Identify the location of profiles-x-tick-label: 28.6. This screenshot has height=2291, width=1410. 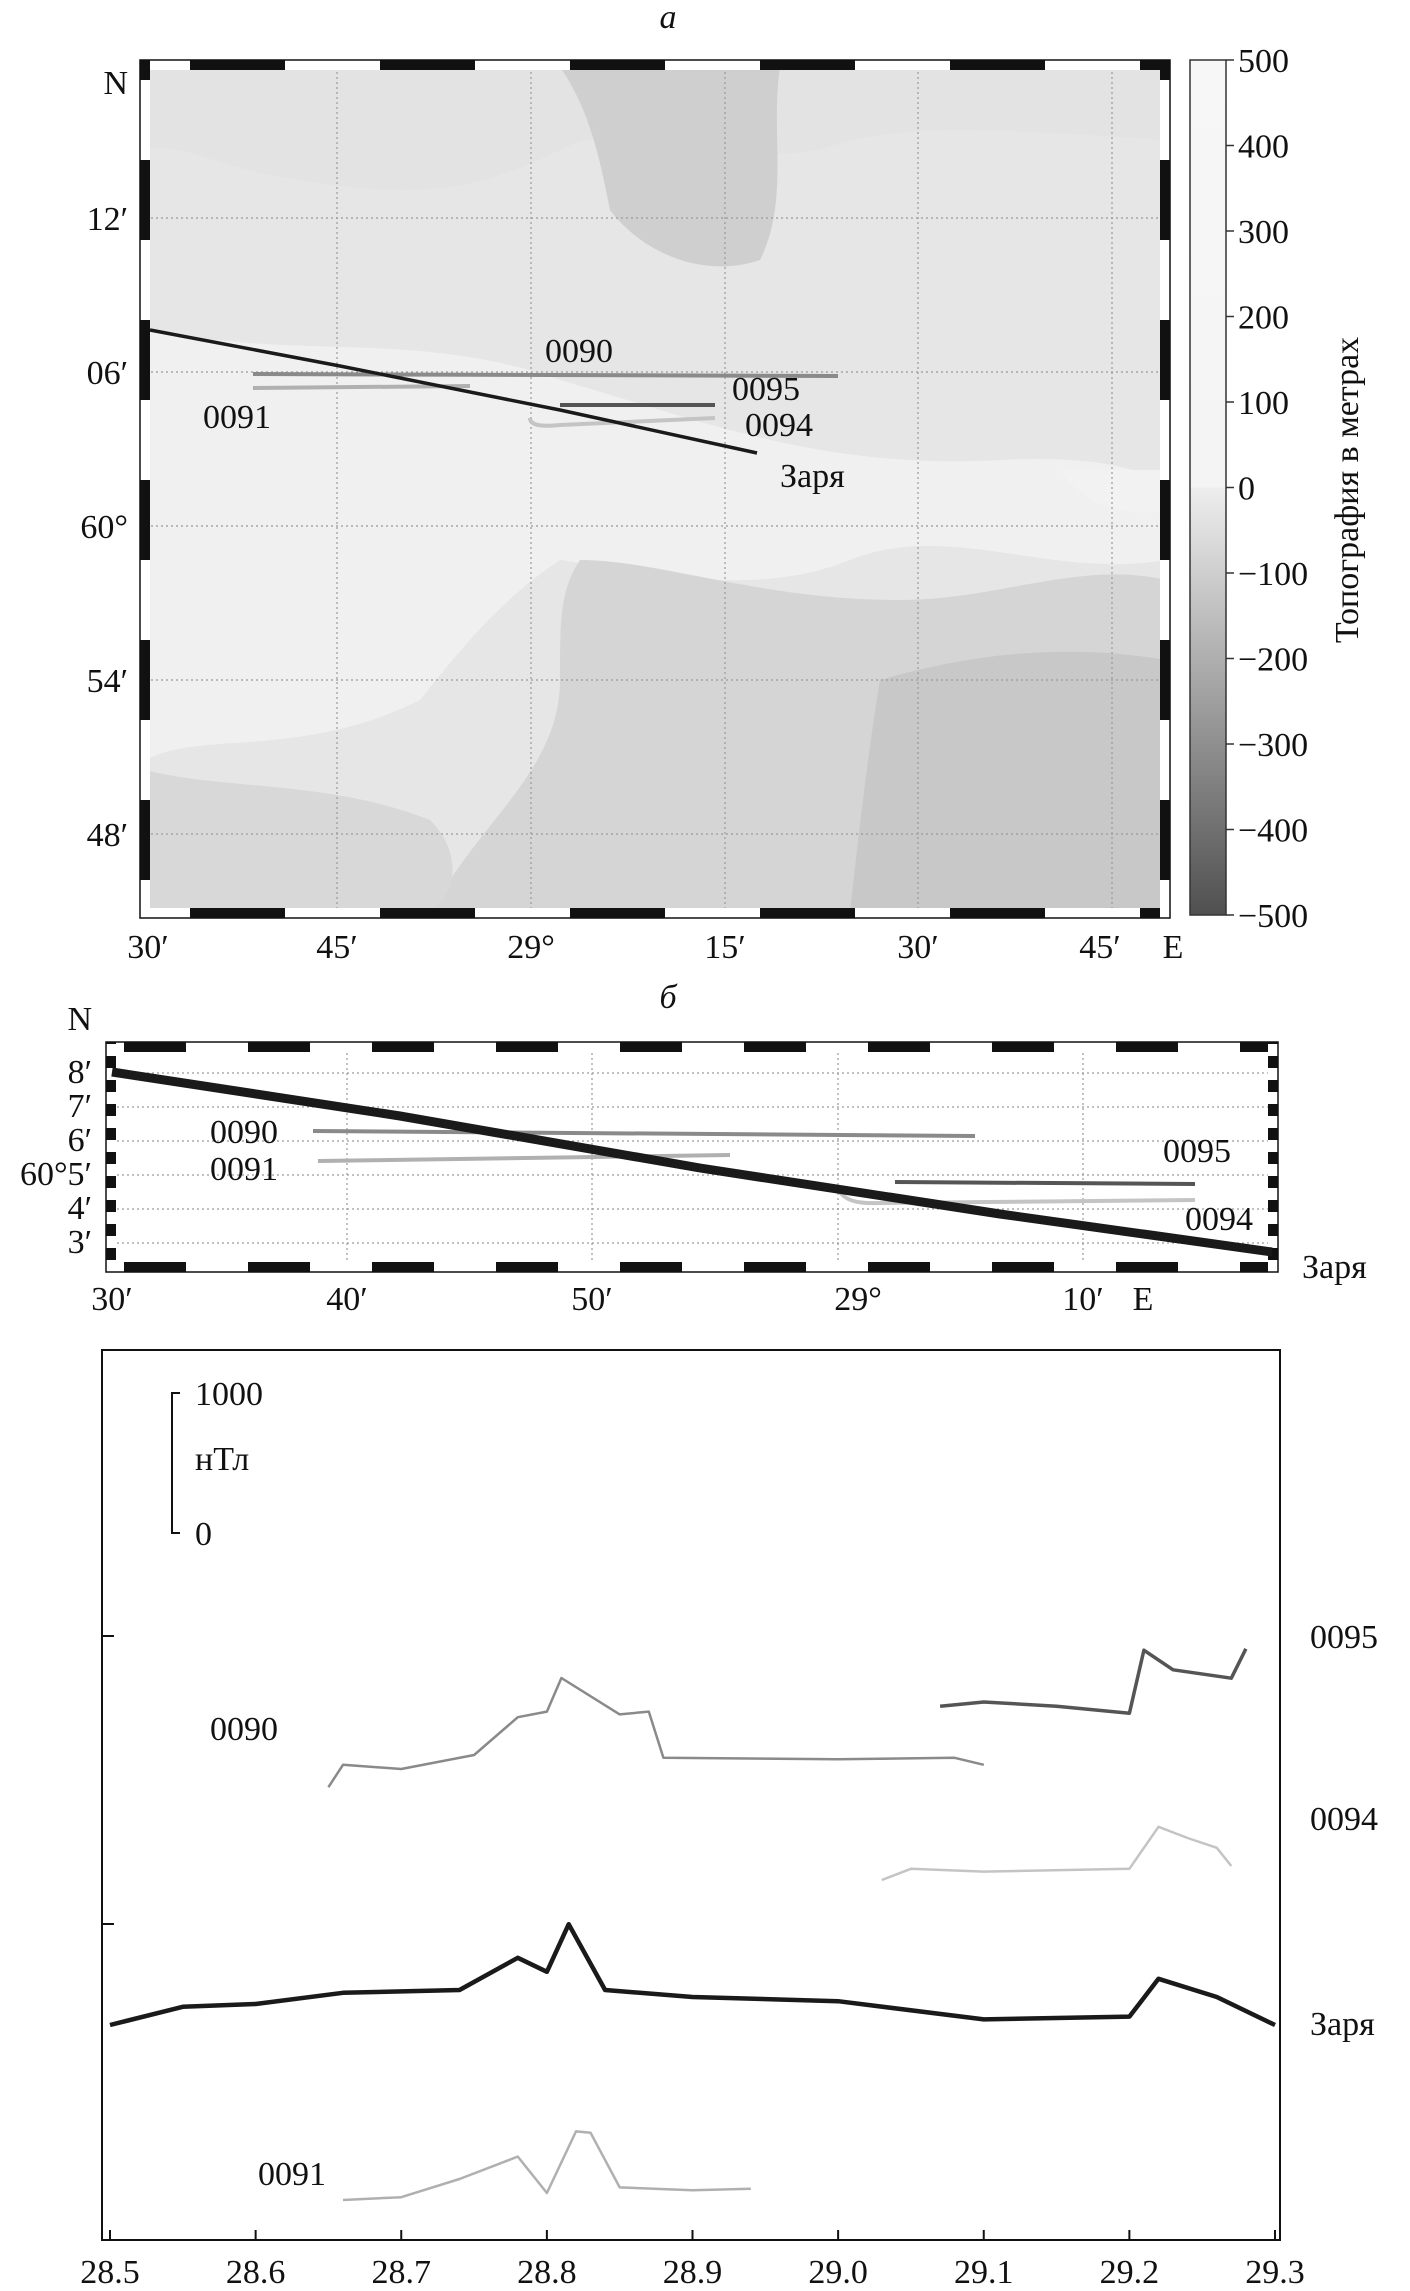
(256, 2272).